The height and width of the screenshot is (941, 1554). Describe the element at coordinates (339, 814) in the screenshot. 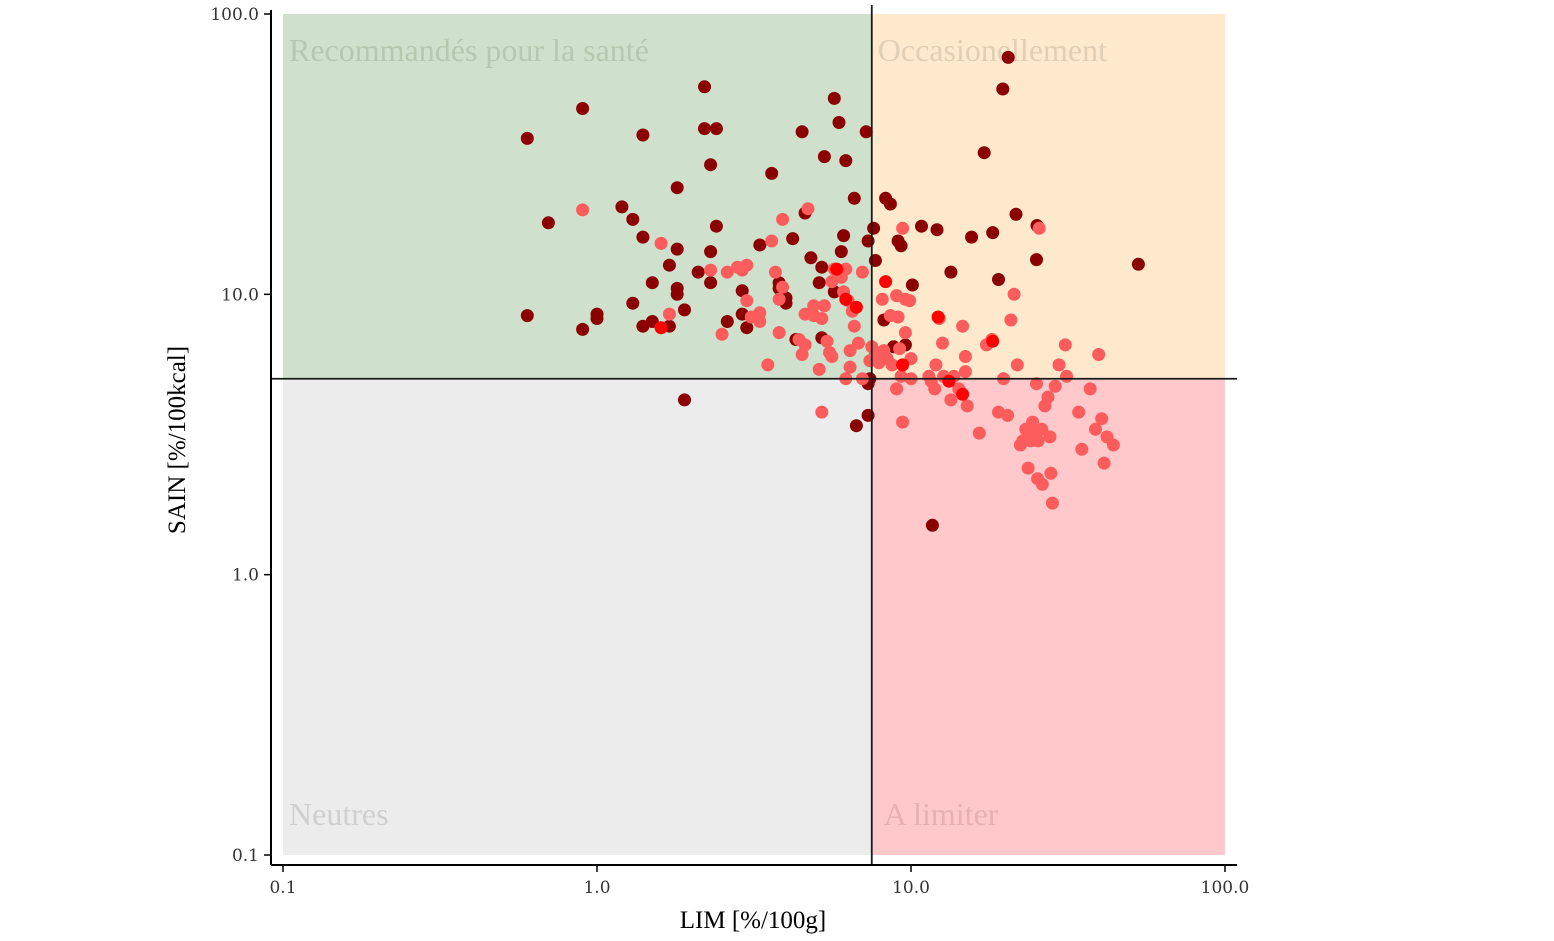

I see `quadrant-label-2: Neutres` at that location.